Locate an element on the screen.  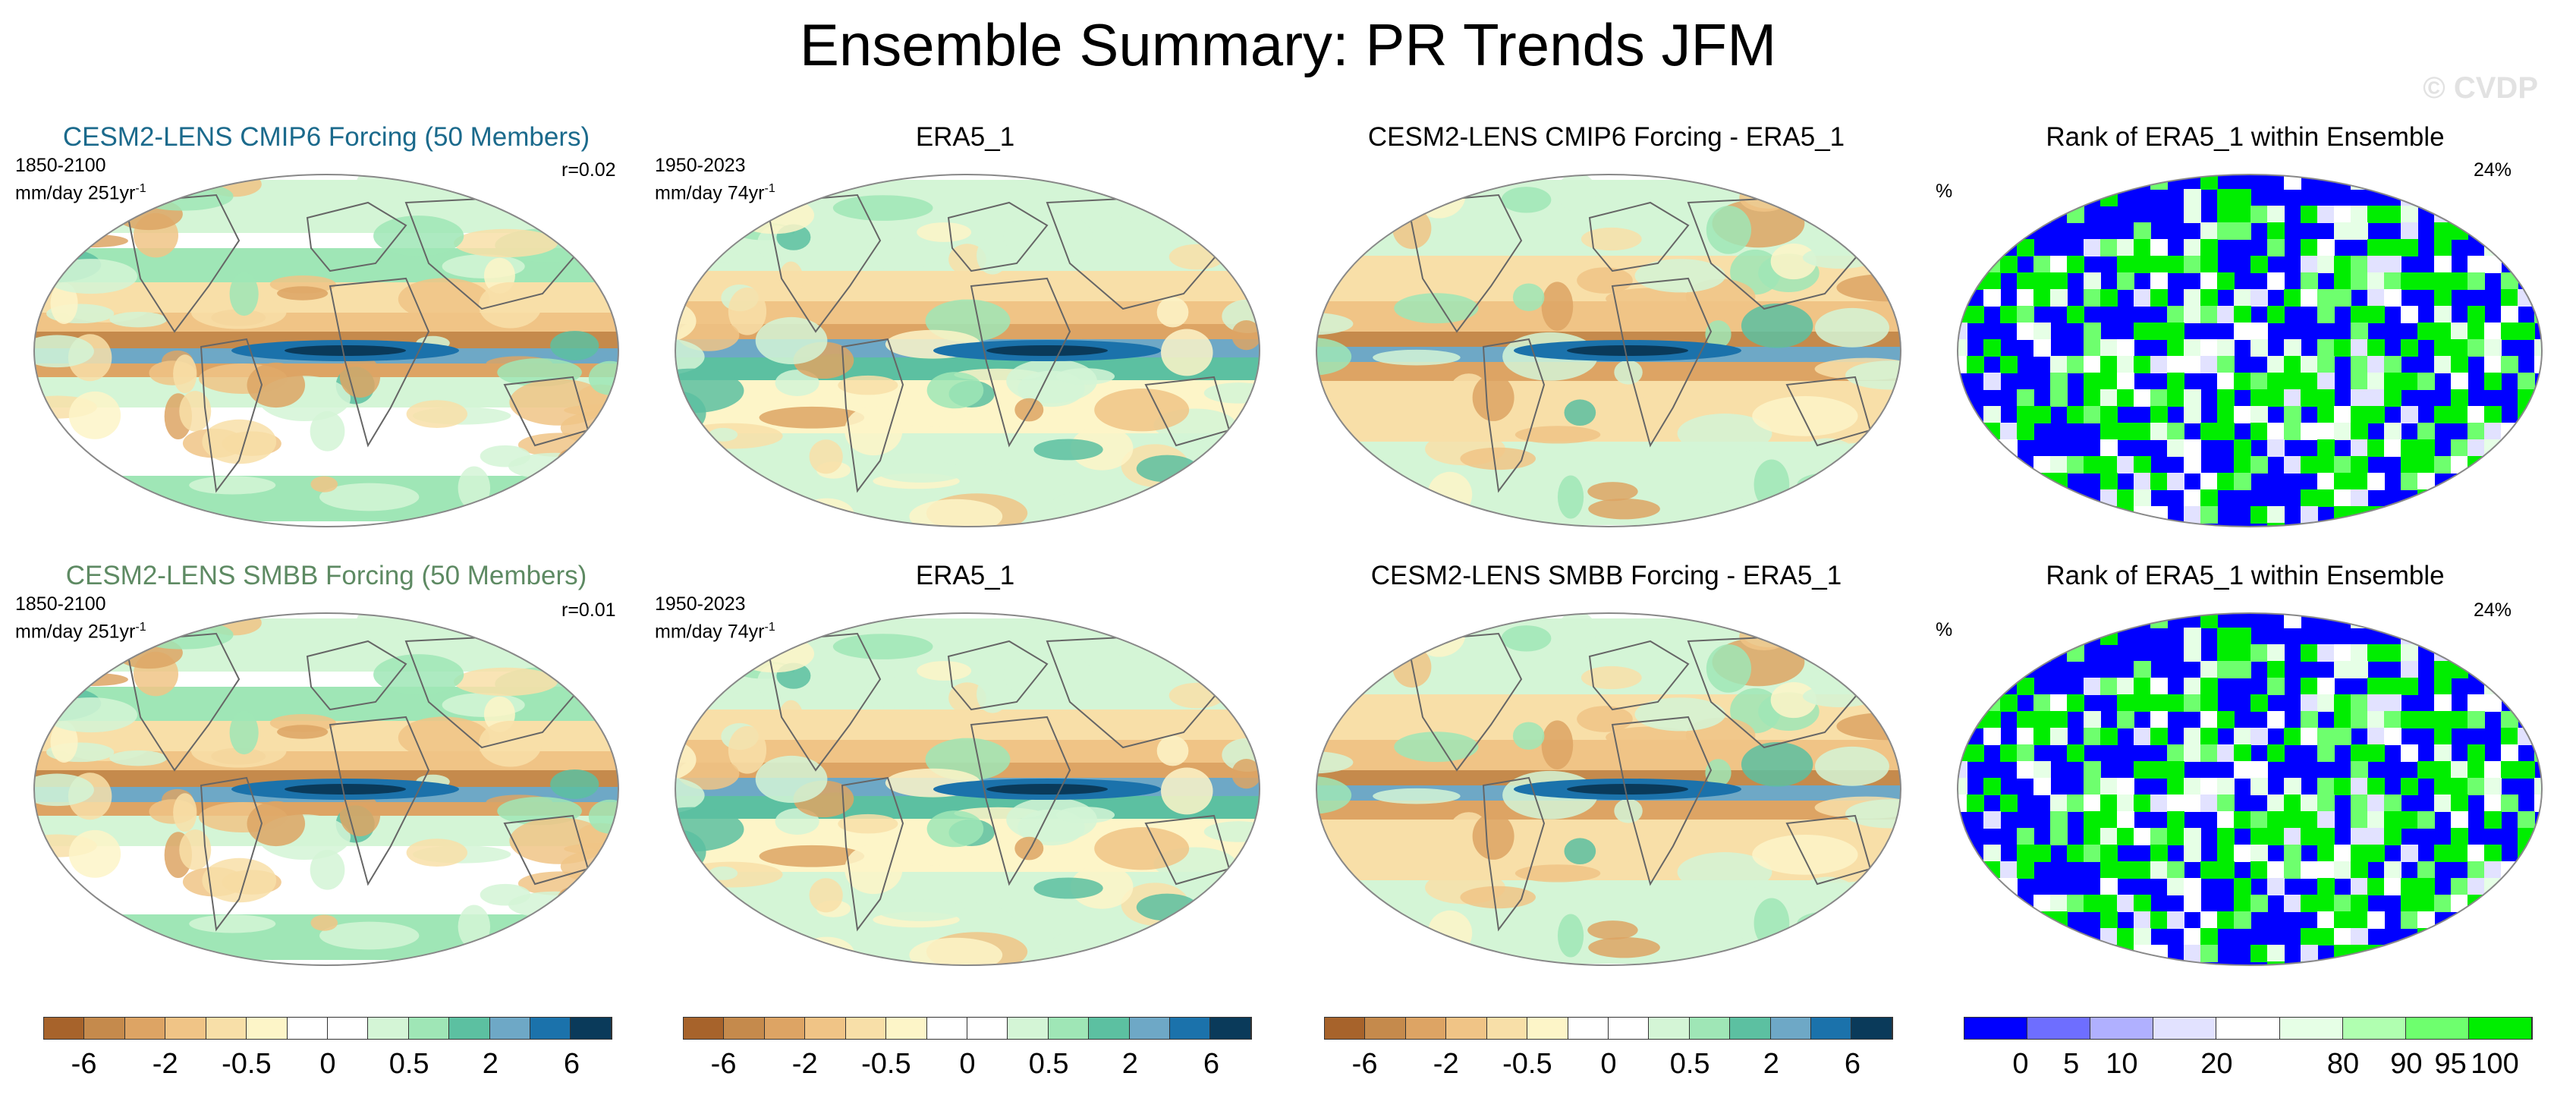
colorbar-tick-label: 0.5 is located at coordinates (408, 1064).